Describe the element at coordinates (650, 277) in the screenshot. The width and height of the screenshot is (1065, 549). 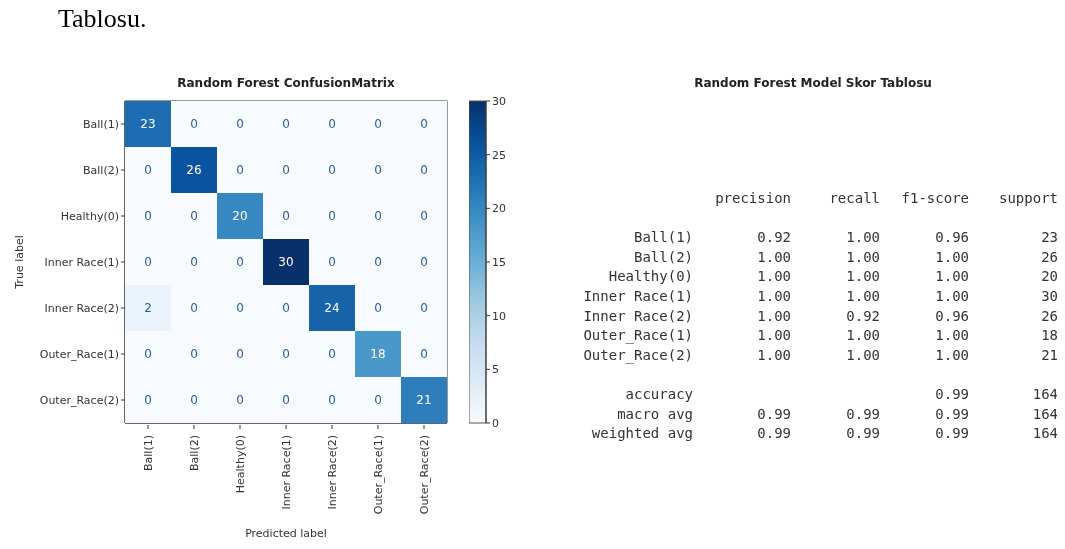
I see `category-label: Healthy(0)` at that location.